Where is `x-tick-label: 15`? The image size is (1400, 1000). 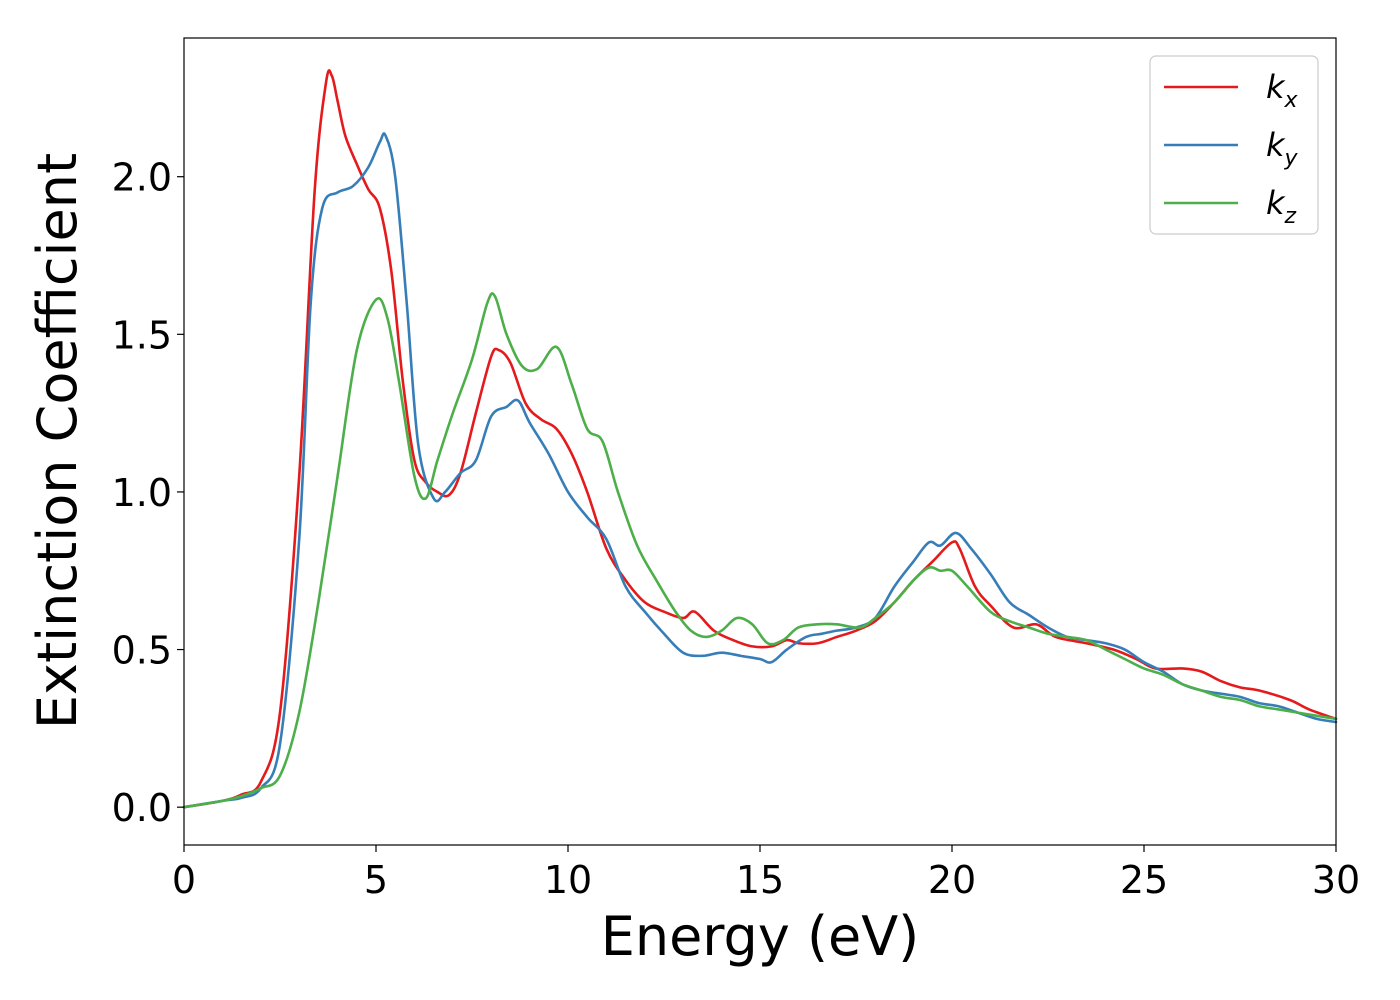
x-tick-label: 15 is located at coordinates (760, 880).